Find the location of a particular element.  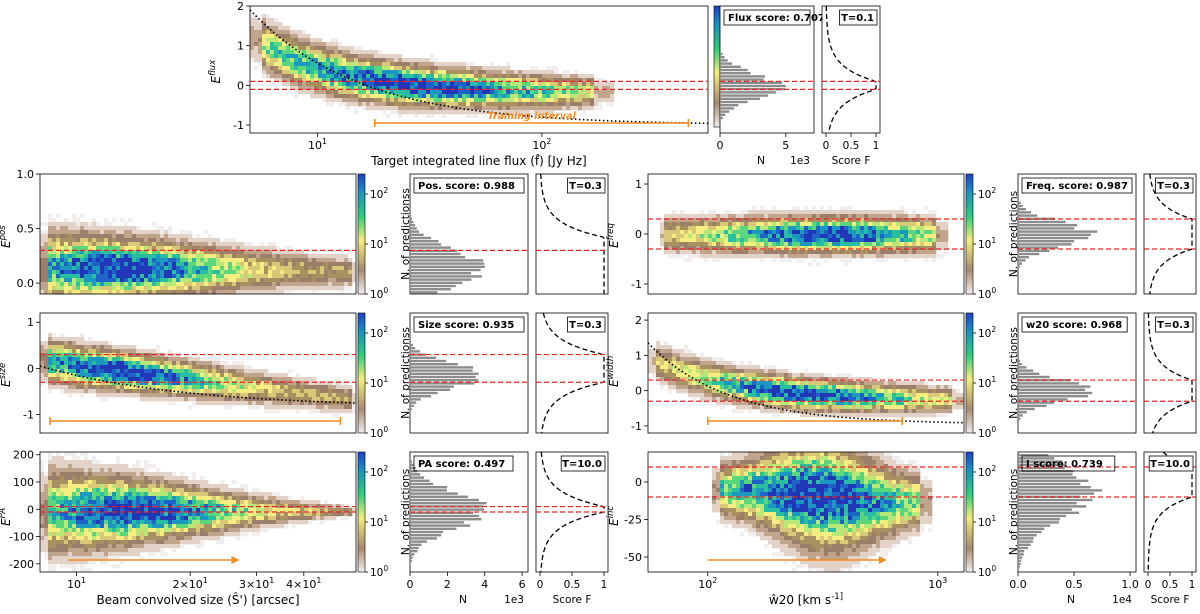

score-curve is located at coordinates (851, 70).